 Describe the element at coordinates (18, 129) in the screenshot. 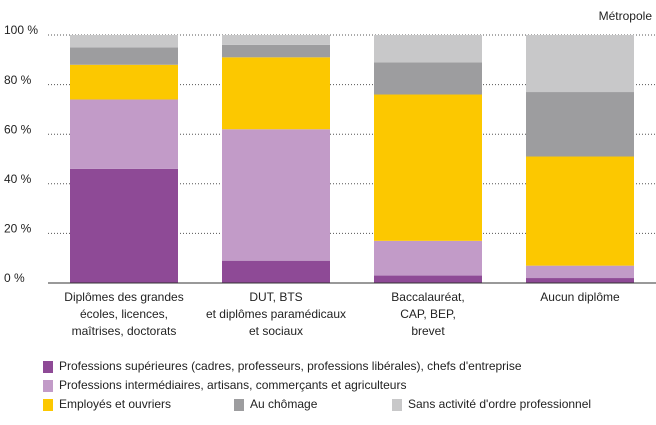

I see `y-tick-label: 60 %` at that location.